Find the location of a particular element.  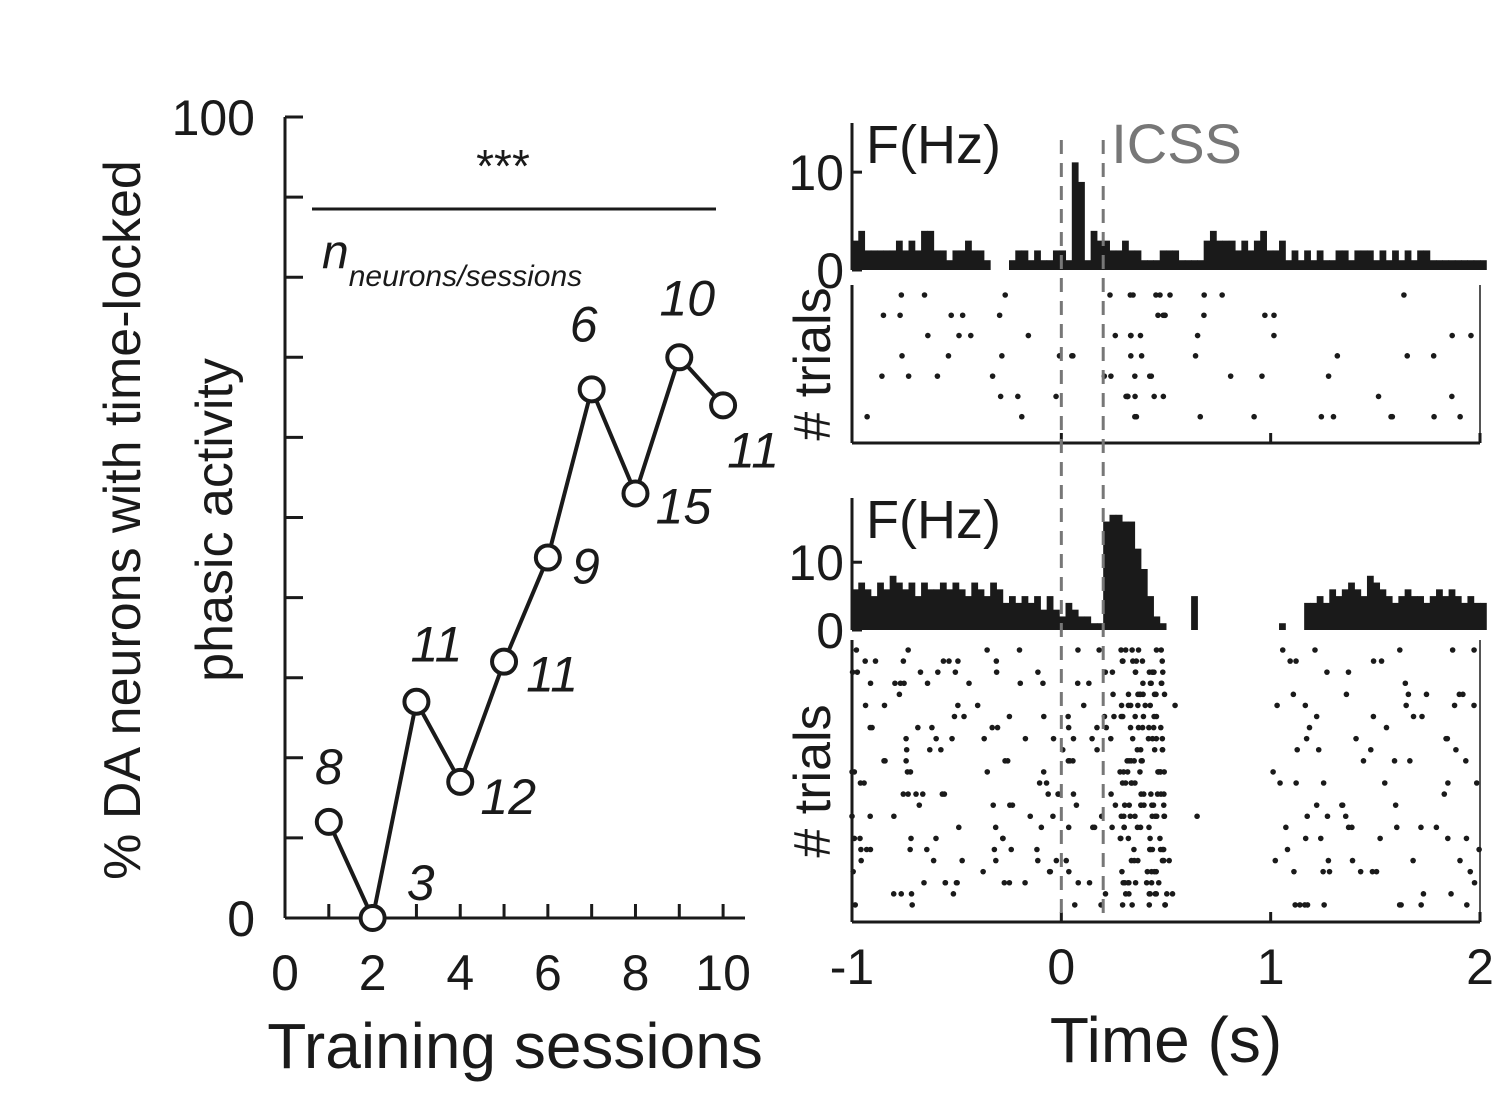

data-point-label: 3 is located at coordinates (421, 883).